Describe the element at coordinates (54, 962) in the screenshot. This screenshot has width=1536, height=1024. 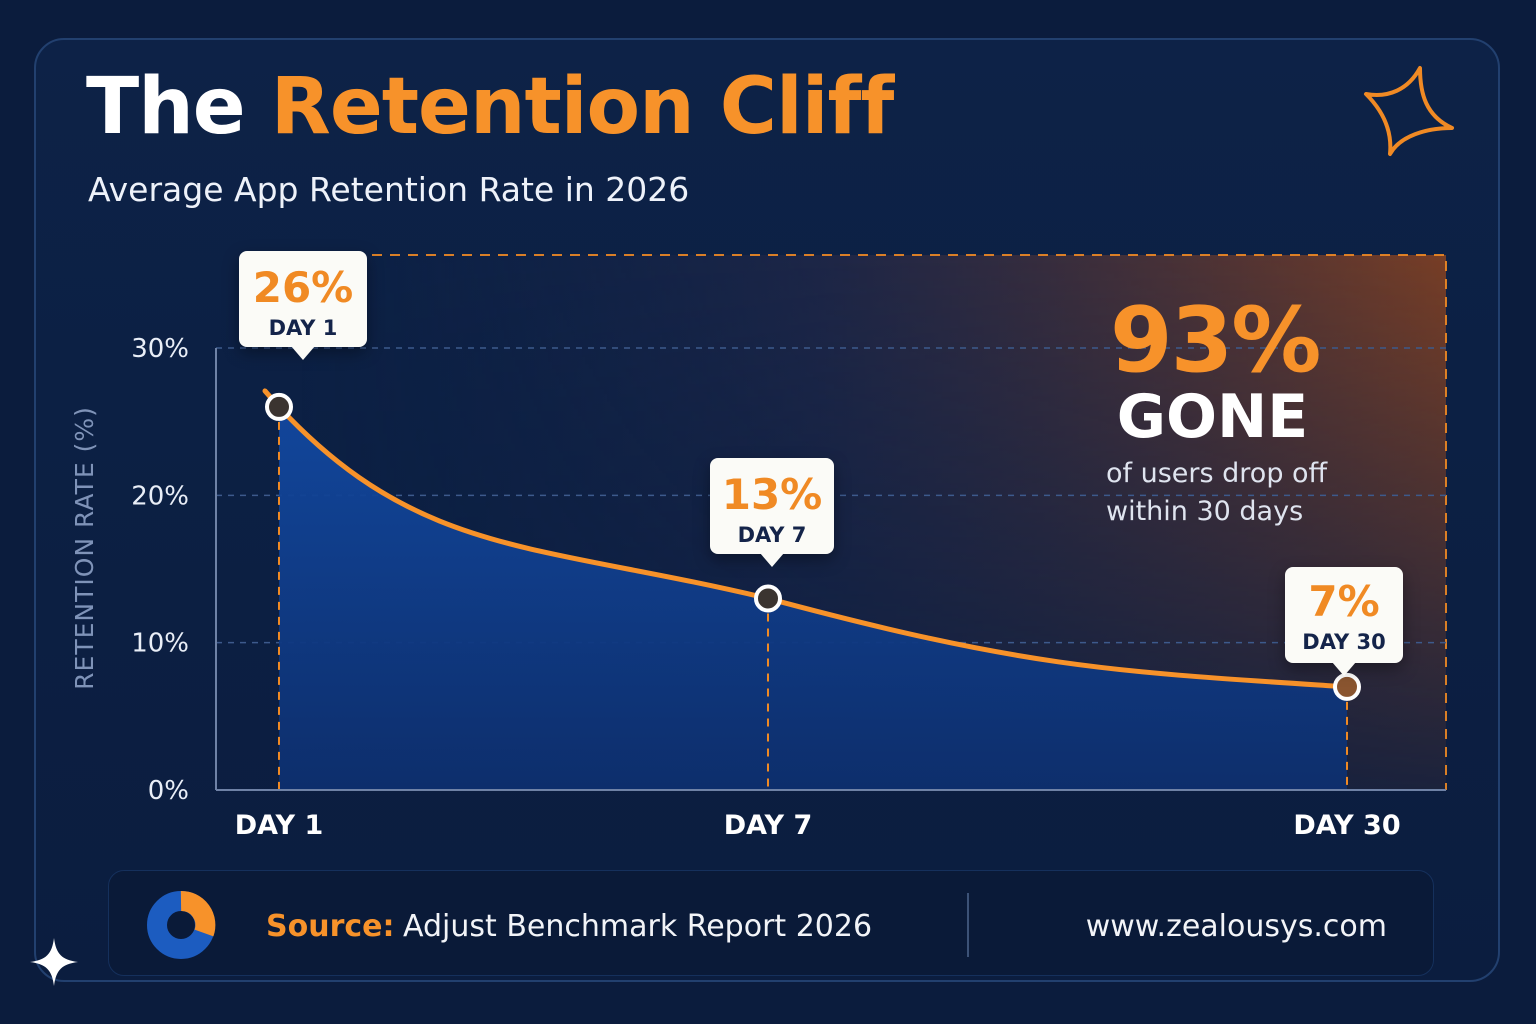
I see `sparkle-filled-icon` at that location.